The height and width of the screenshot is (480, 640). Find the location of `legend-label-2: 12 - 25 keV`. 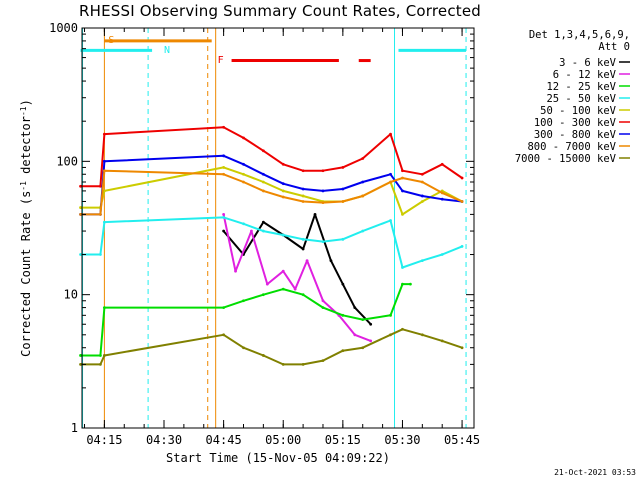

legend-label-2: 12 - 25 keV is located at coordinates (581, 87).